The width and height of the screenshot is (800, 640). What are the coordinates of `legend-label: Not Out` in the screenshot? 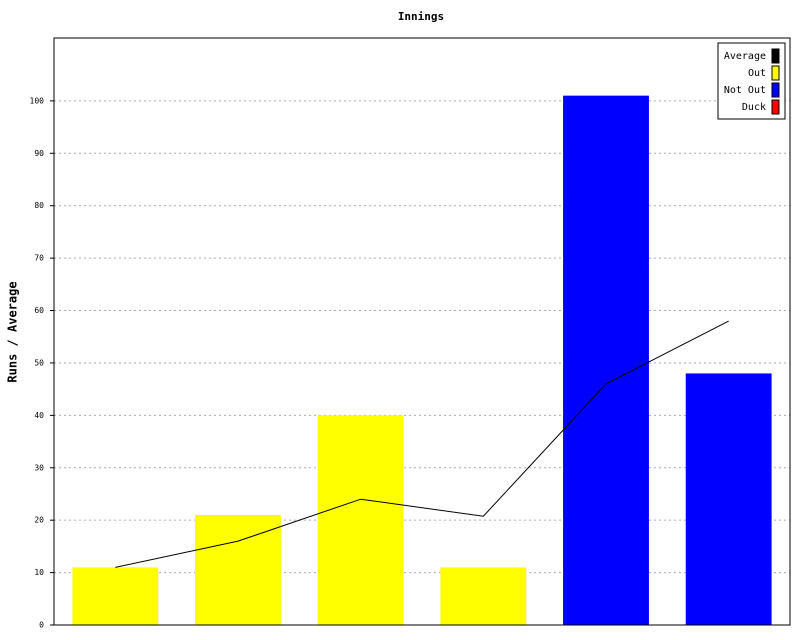 It's located at (745, 90).